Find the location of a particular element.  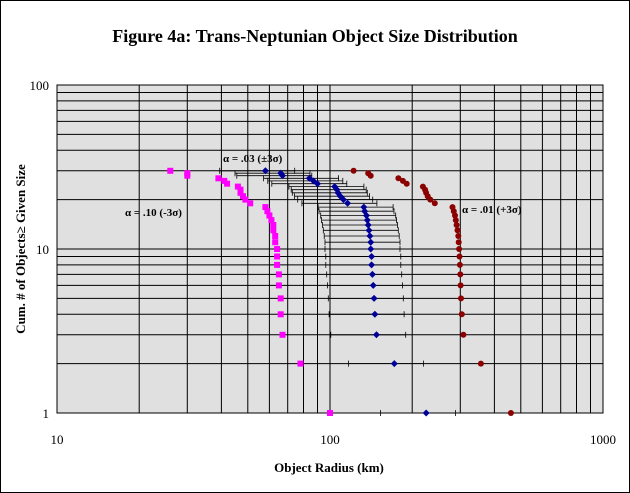

y-tick-labels: 1 10 100 is located at coordinates (40, 249).